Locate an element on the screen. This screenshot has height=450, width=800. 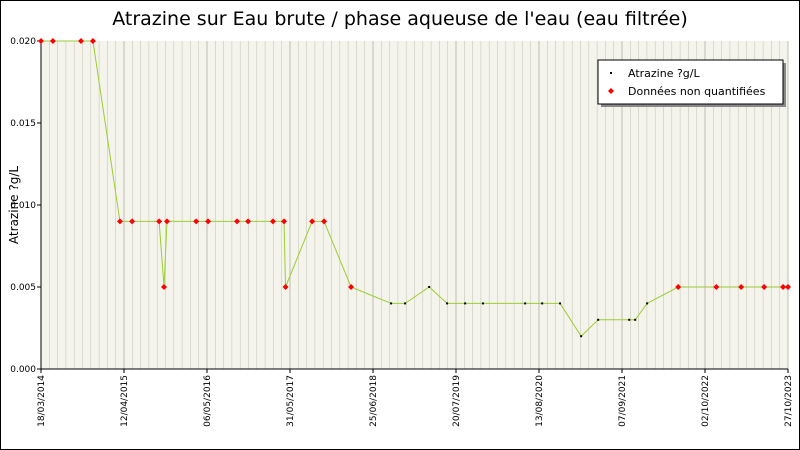
y-tick-label: 0.000 is located at coordinates (23, 370).